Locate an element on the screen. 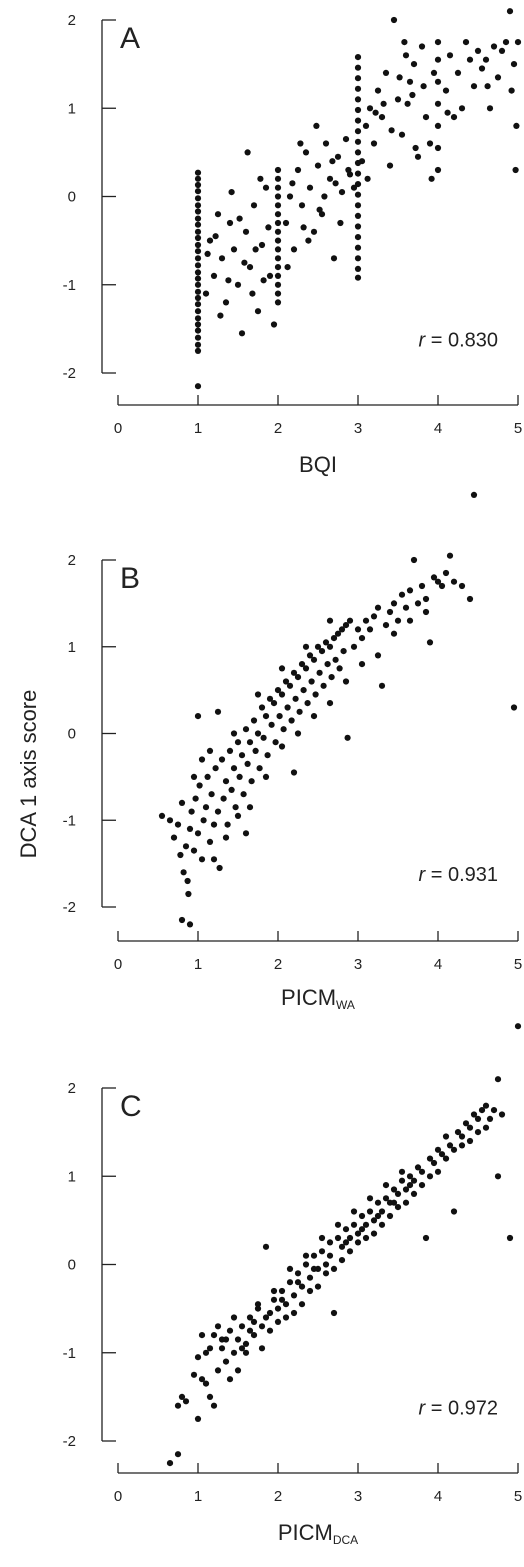  y-tick-label: -2 is located at coordinates (69, 1441).